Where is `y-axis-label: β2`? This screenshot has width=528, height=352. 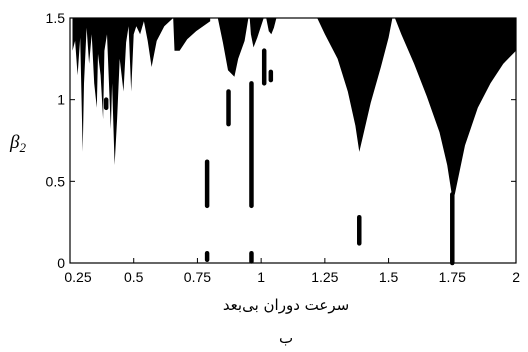
y-axis-label: β2 is located at coordinates (17, 143).